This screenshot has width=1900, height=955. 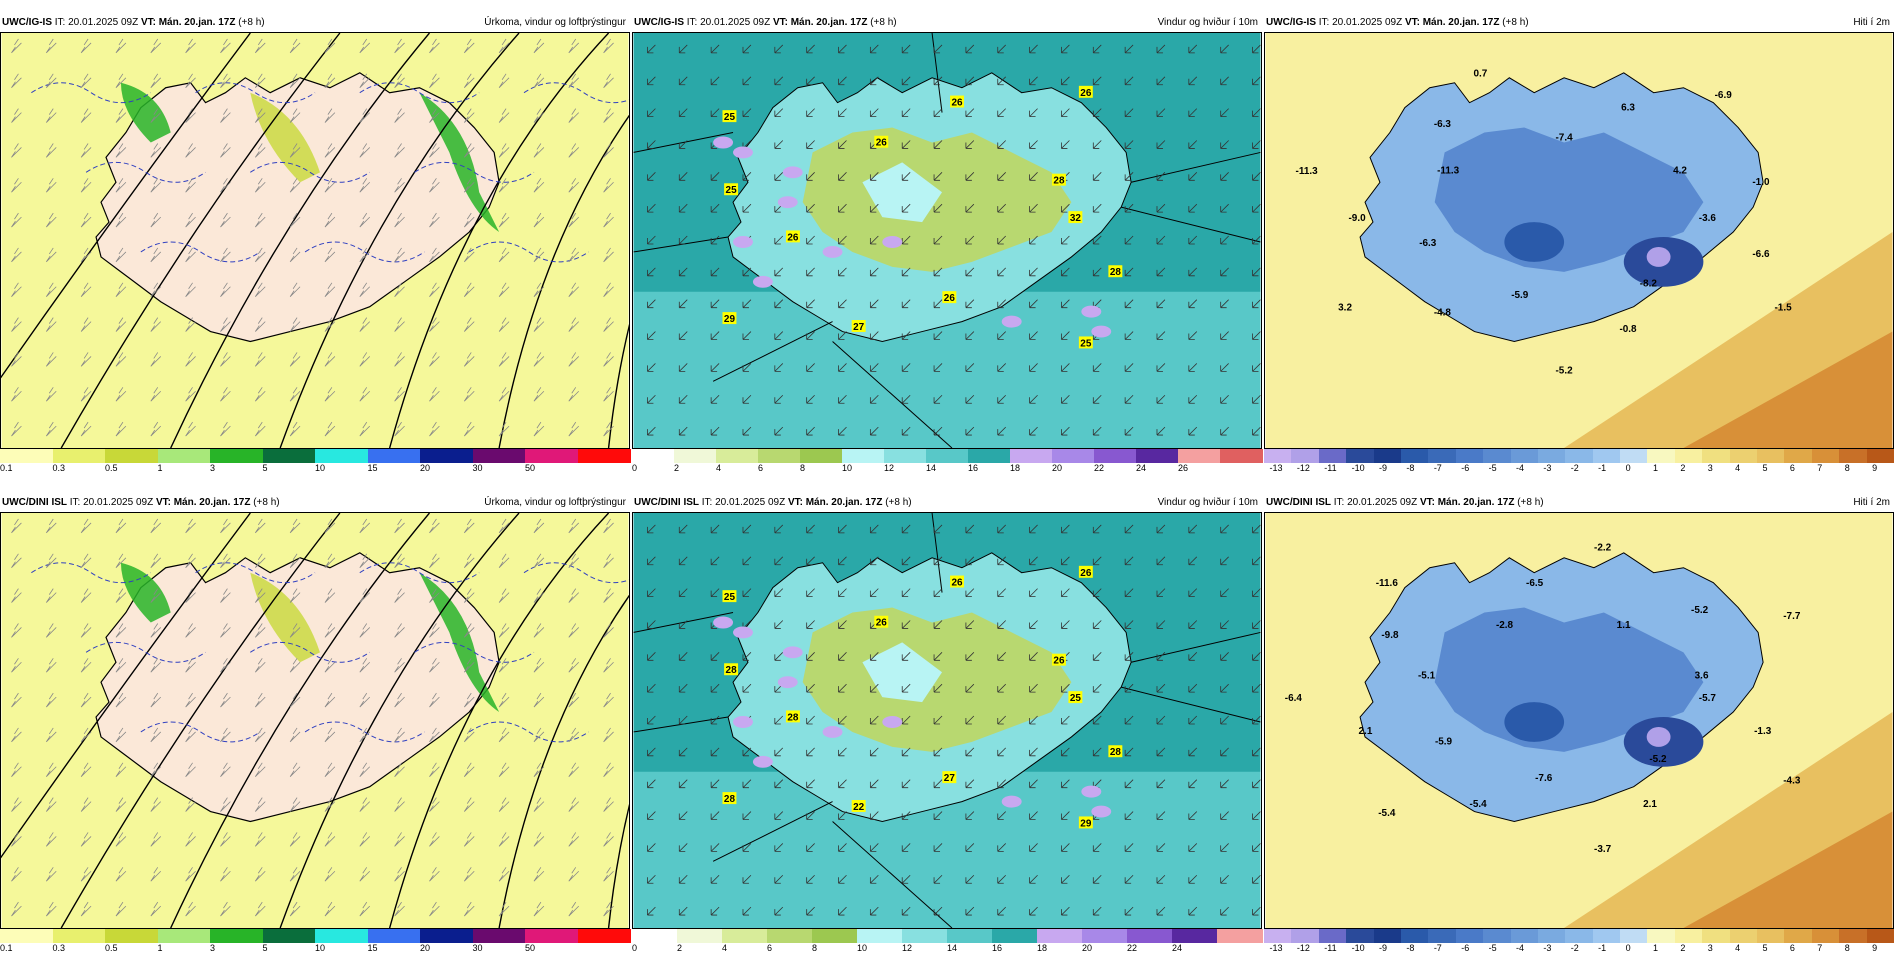 I want to click on value-label: 1.1, so click(x=1624, y=625).